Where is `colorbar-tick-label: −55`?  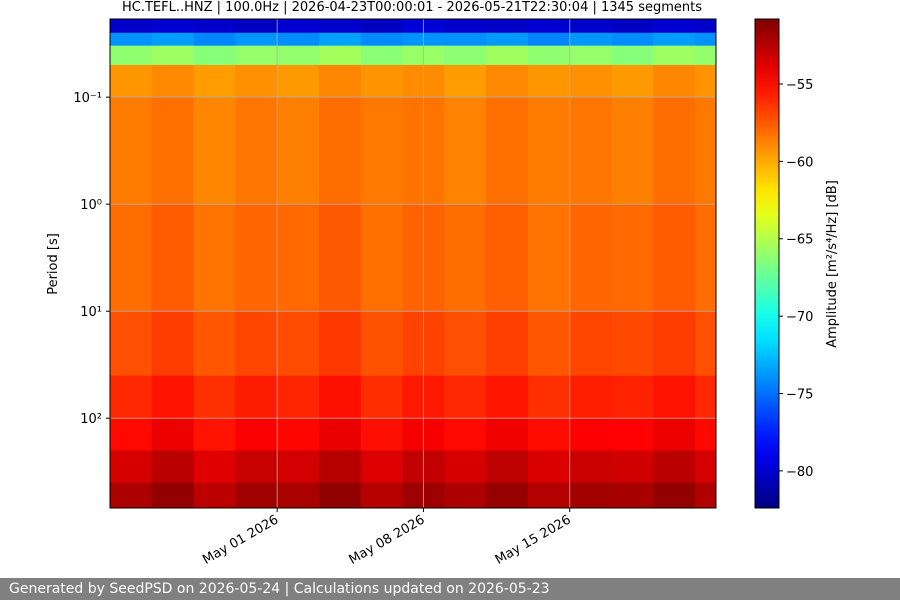
colorbar-tick-label: −55 is located at coordinates (799, 85).